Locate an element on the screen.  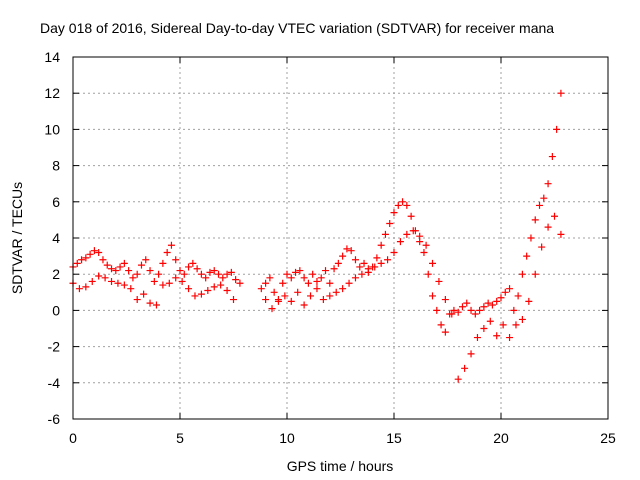
y-tick-label: 12 is located at coordinates (52, 93).